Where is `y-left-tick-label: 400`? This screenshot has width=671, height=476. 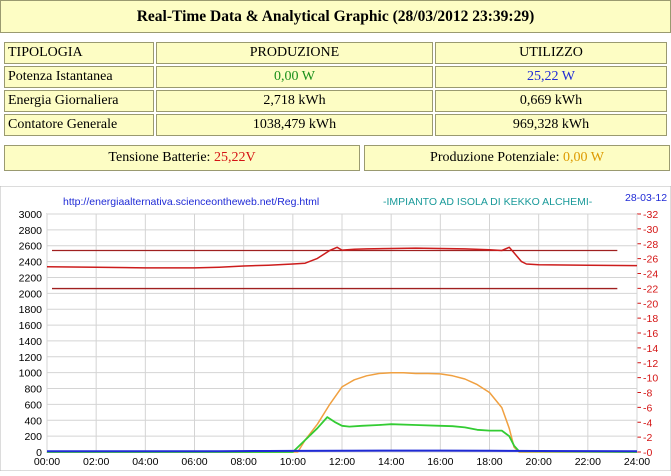
y-left-tick-label: 400 is located at coordinates (33, 421).